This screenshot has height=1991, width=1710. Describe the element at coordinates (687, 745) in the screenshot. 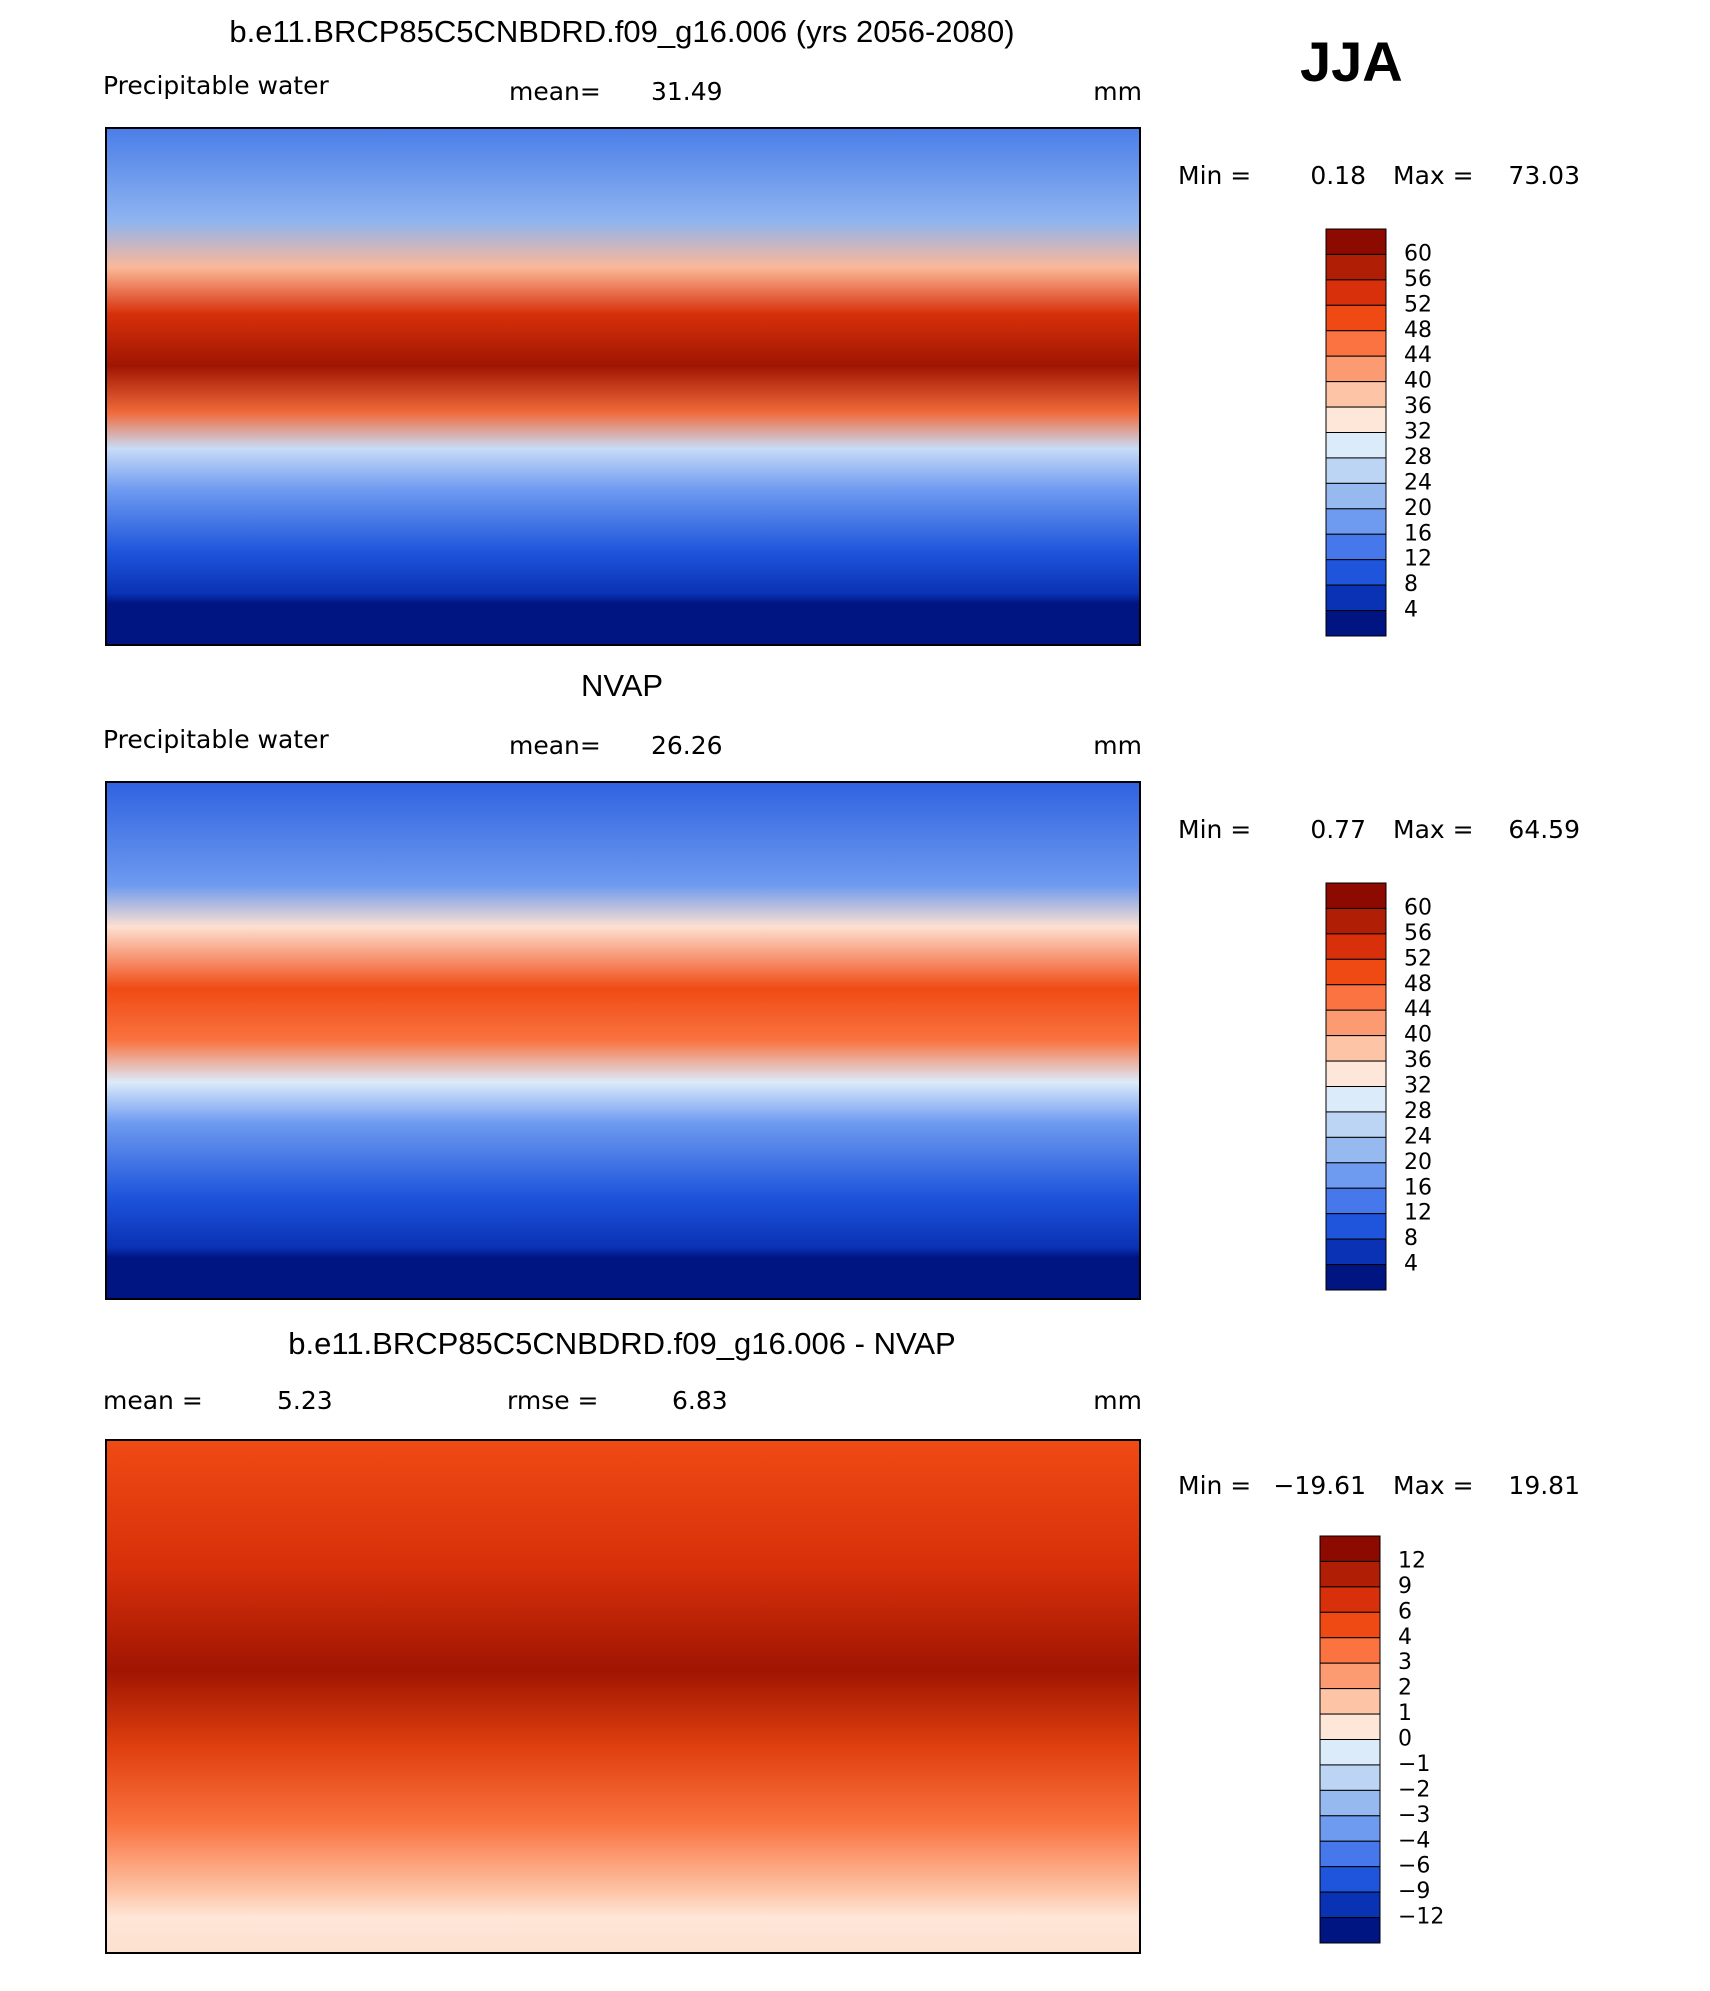

I see `mean-value: 26.26` at that location.